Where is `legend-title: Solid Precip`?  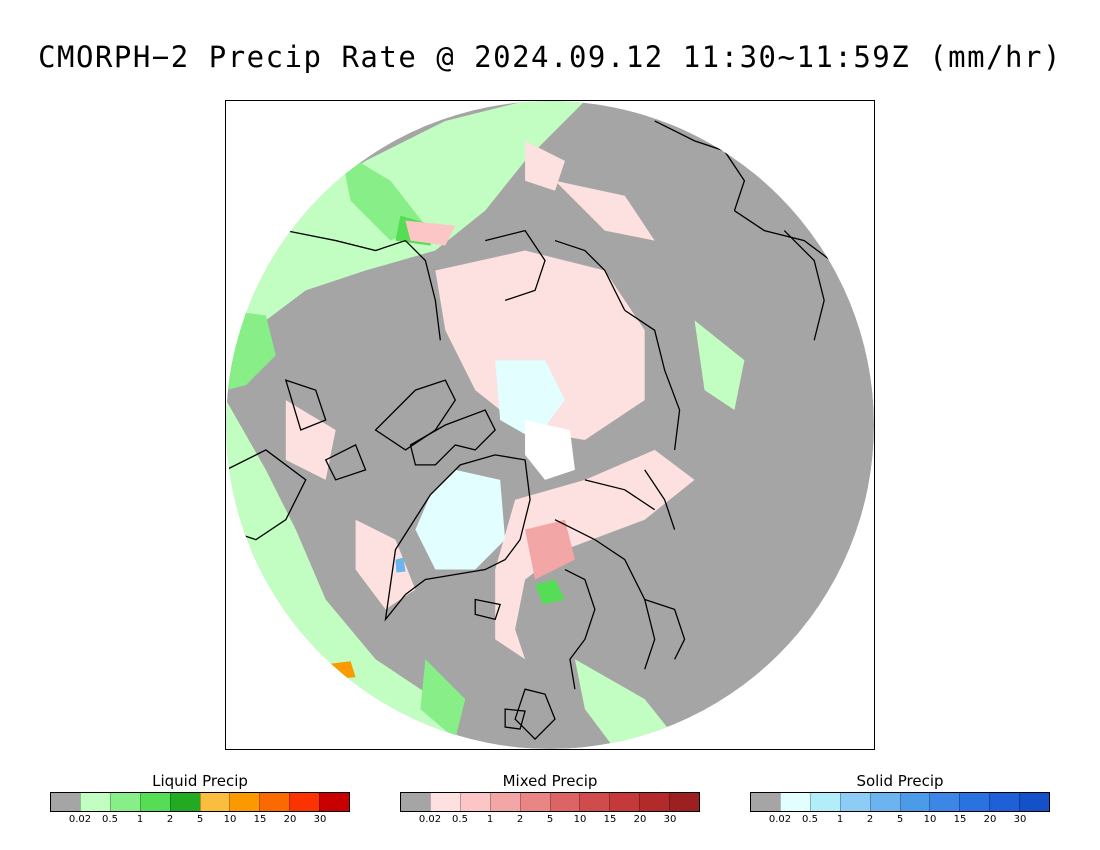 legend-title: Solid Precip is located at coordinates (900, 781).